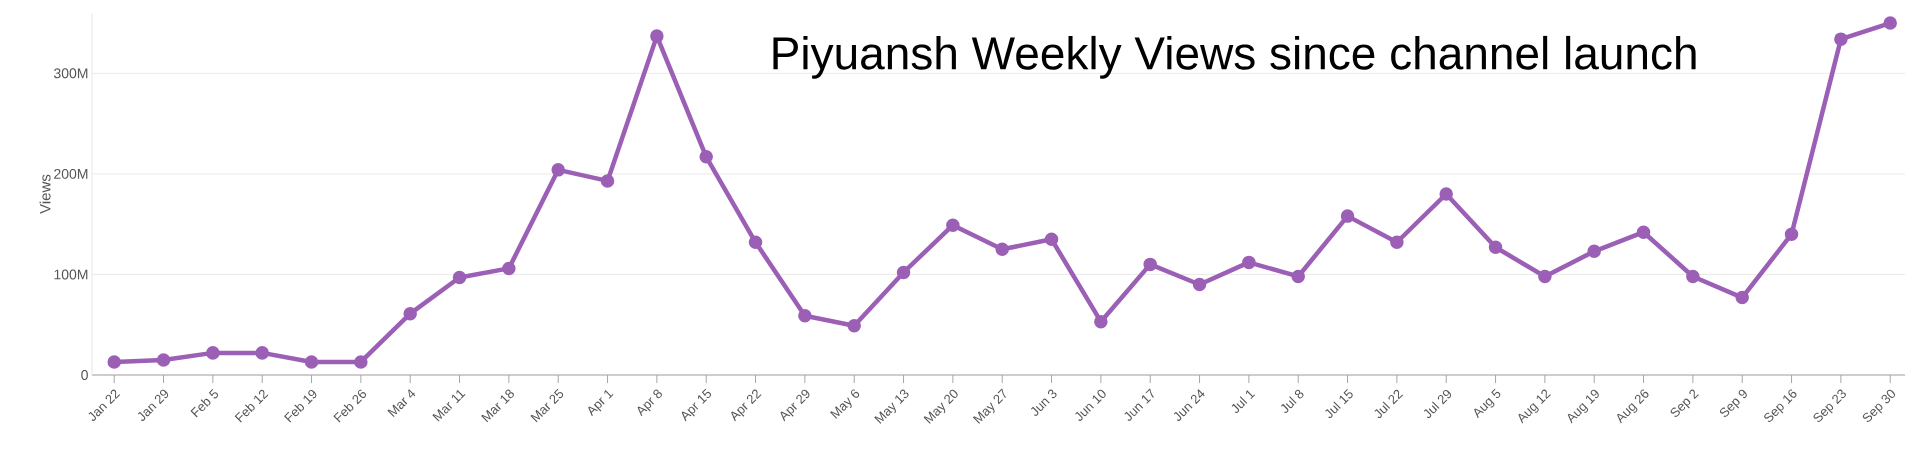  I want to click on x-tick-label: Mar 25, so click(547, 405).